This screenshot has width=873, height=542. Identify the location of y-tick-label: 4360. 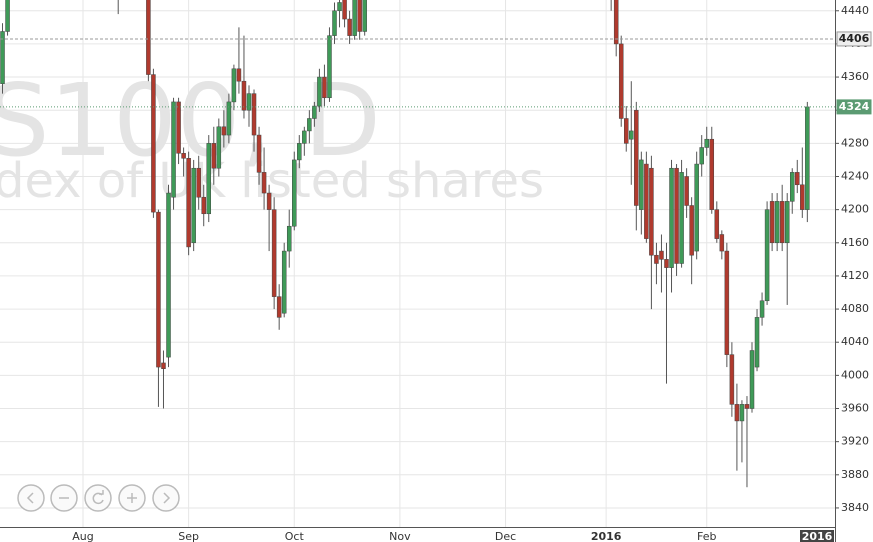
(855, 76).